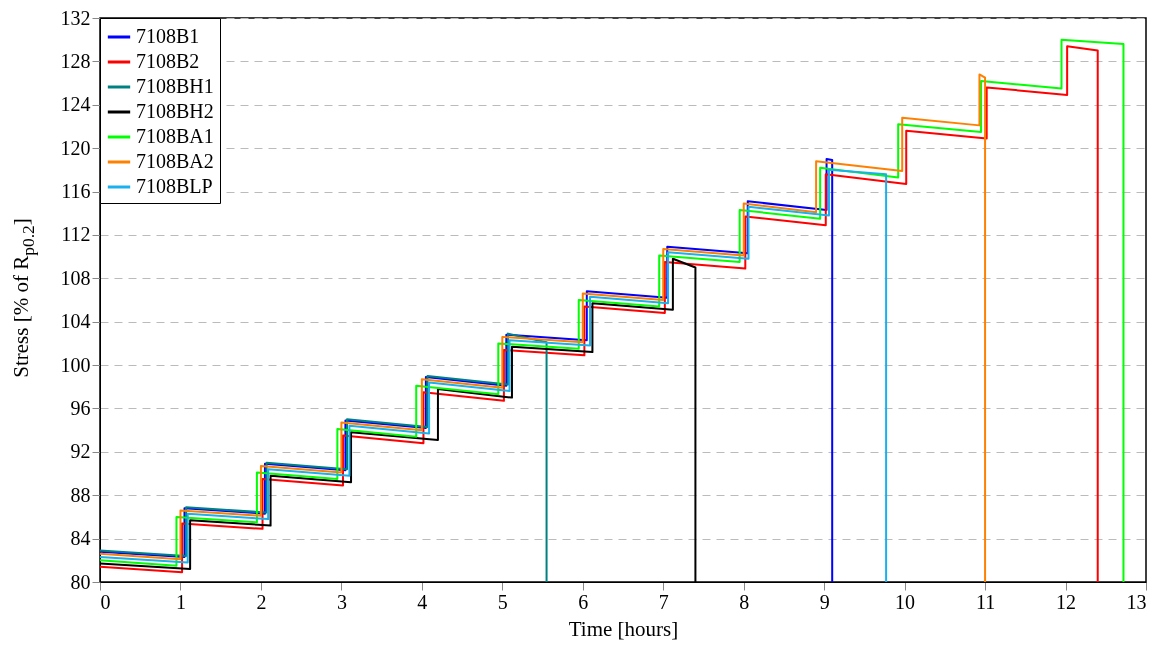  I want to click on y-tick-label: 116, so click(76, 191).